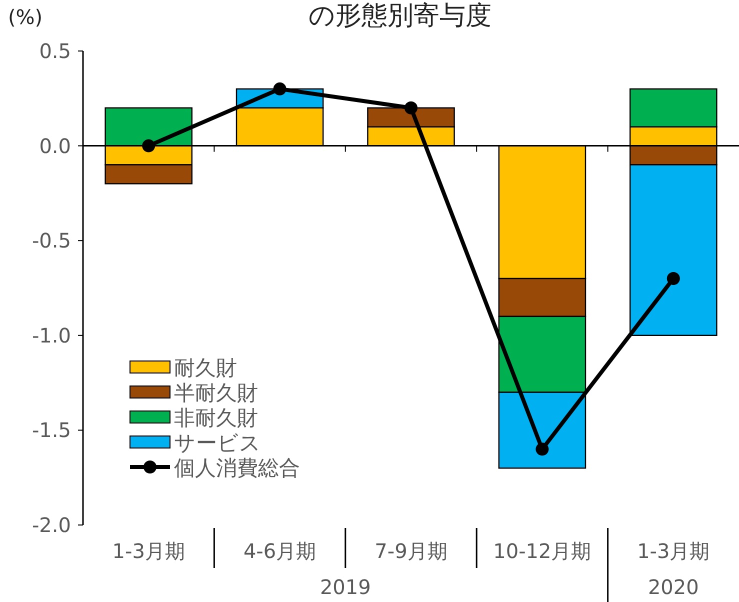 This screenshot has height=602, width=739. I want to click on x-tick-label: 4-6月期, so click(279, 551).